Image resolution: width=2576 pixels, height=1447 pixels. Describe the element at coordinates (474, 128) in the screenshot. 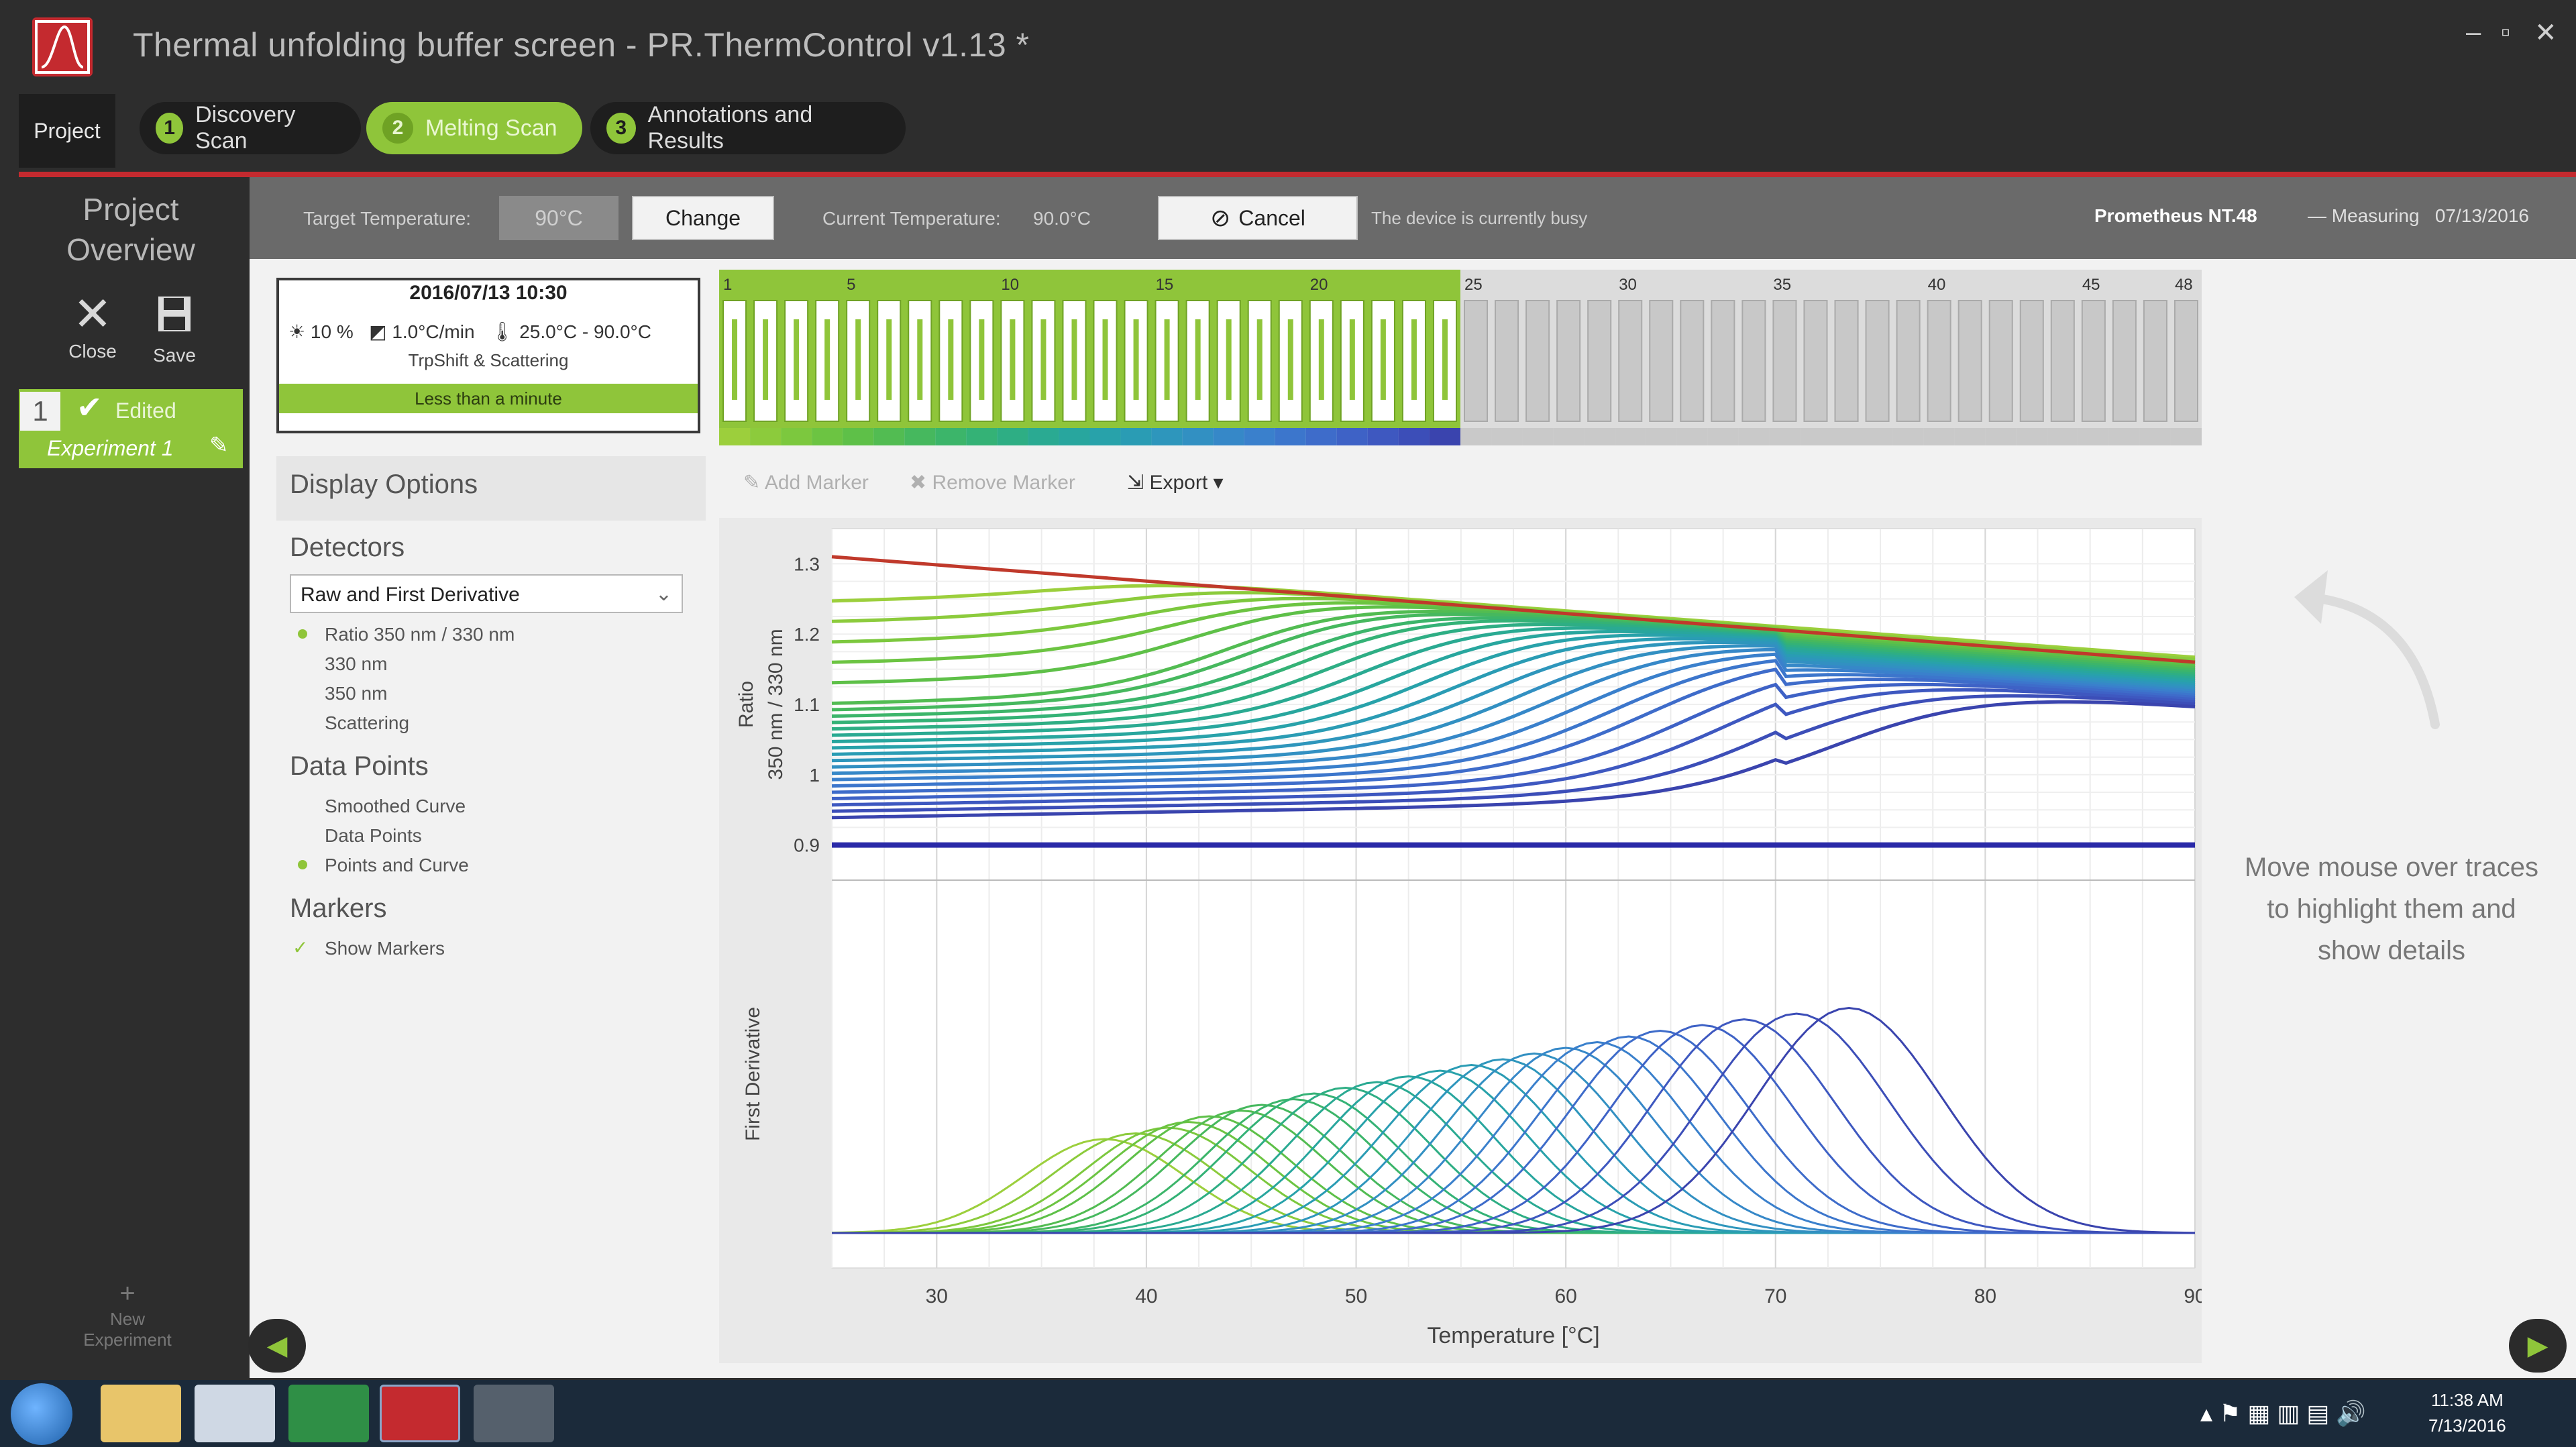

I see `tab-melting-scan: 2 Melting Scan` at that location.